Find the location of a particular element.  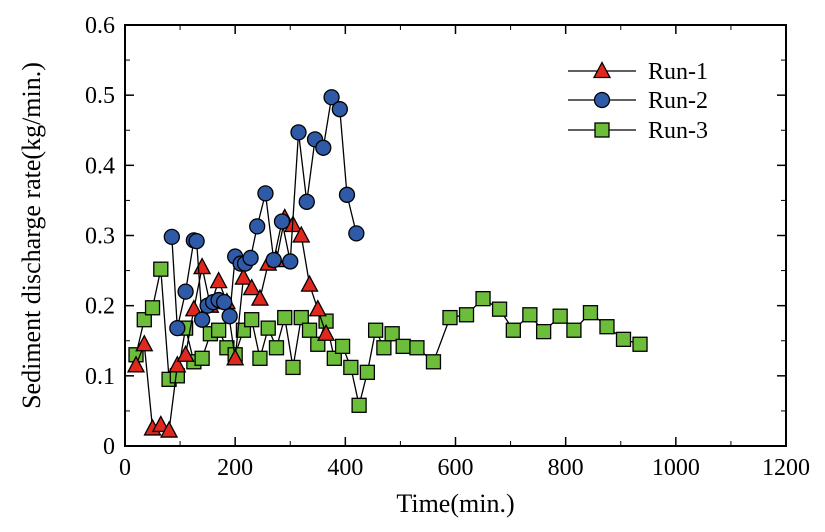

x-tick-label: 400 is located at coordinates (345, 468).